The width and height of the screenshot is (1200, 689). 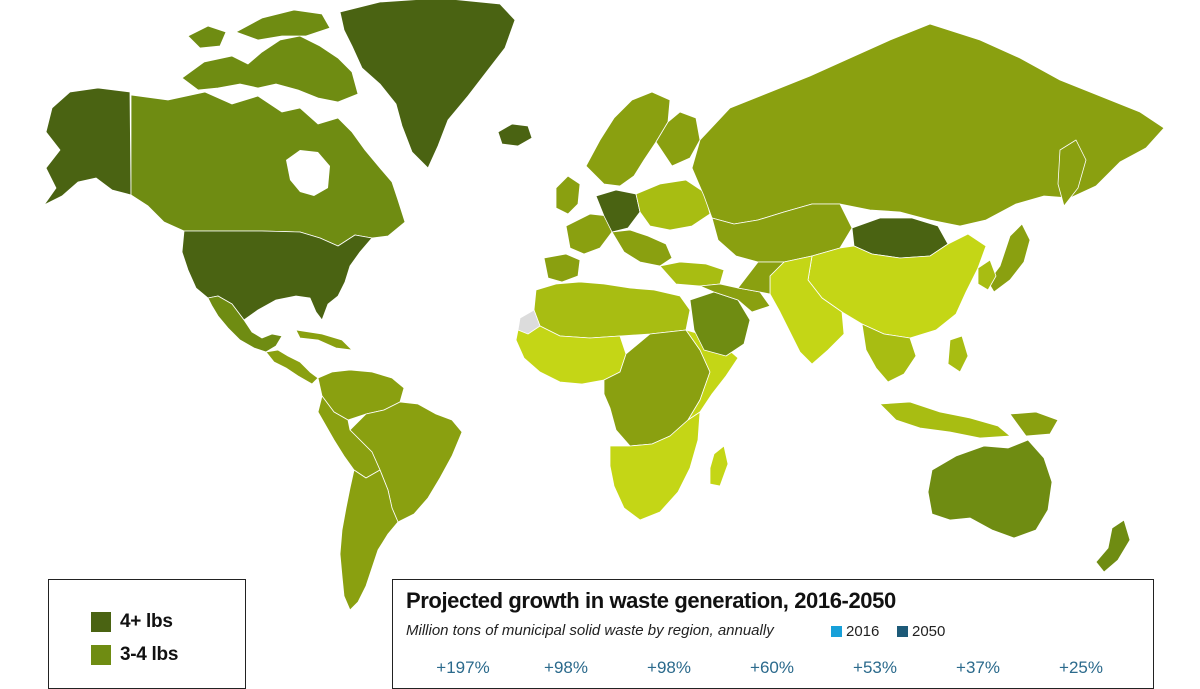 I want to click on legend-item-3to4: 3-4 lbs, so click(x=134, y=655).